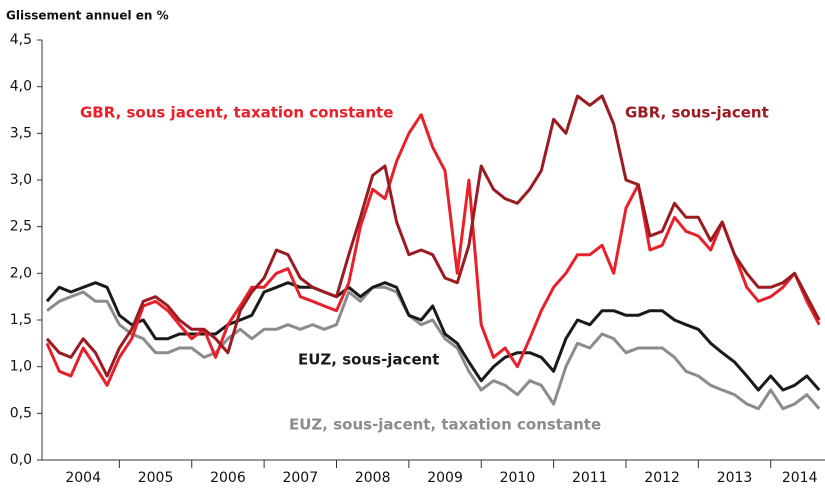  I want to click on y-tick-label: 2,0, so click(21, 273).